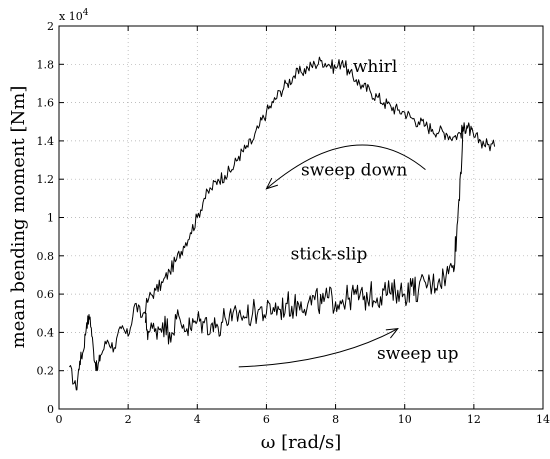  What do you see at coordinates (405, 419) in the screenshot?
I see `x-tick-label: 10` at bounding box center [405, 419].